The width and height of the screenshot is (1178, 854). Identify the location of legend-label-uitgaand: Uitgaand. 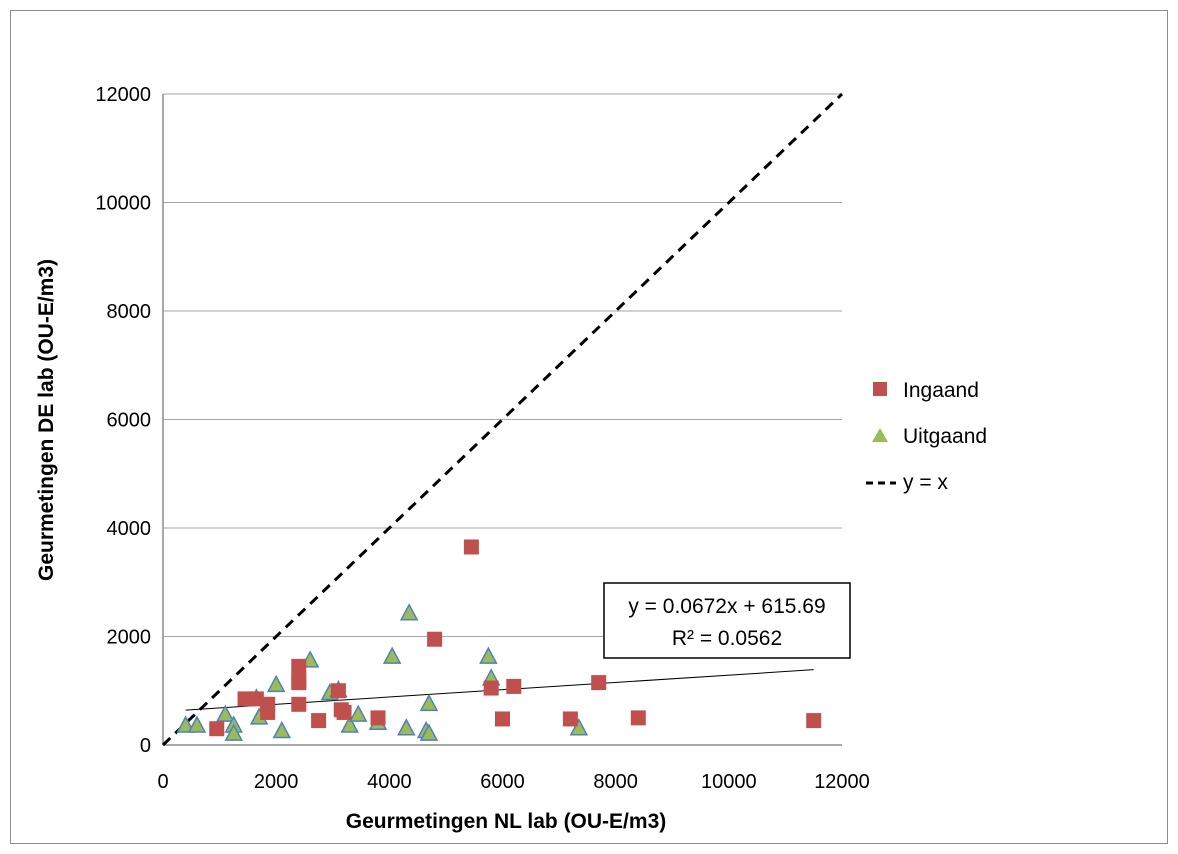
(945, 436).